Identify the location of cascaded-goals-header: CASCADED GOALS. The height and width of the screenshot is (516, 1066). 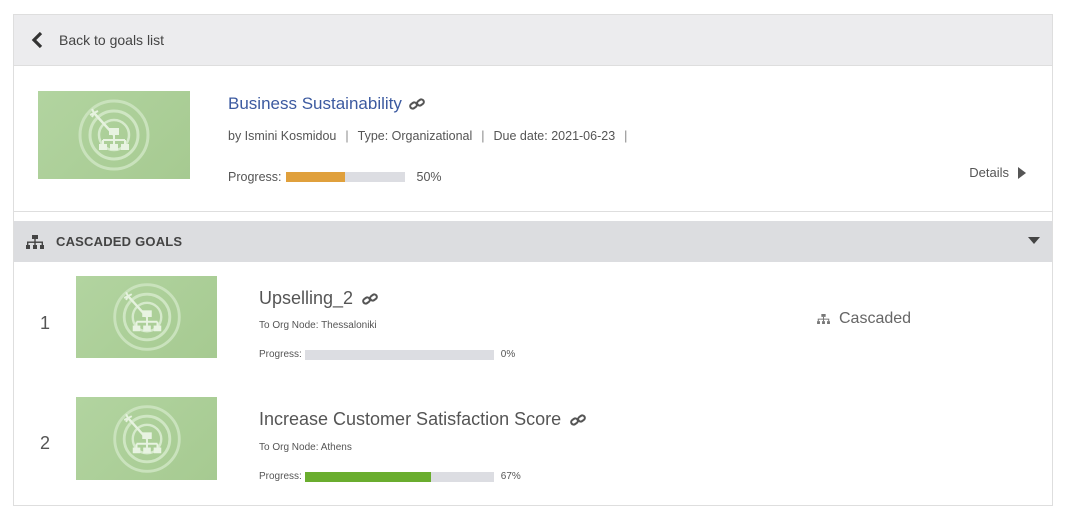
(533, 241).